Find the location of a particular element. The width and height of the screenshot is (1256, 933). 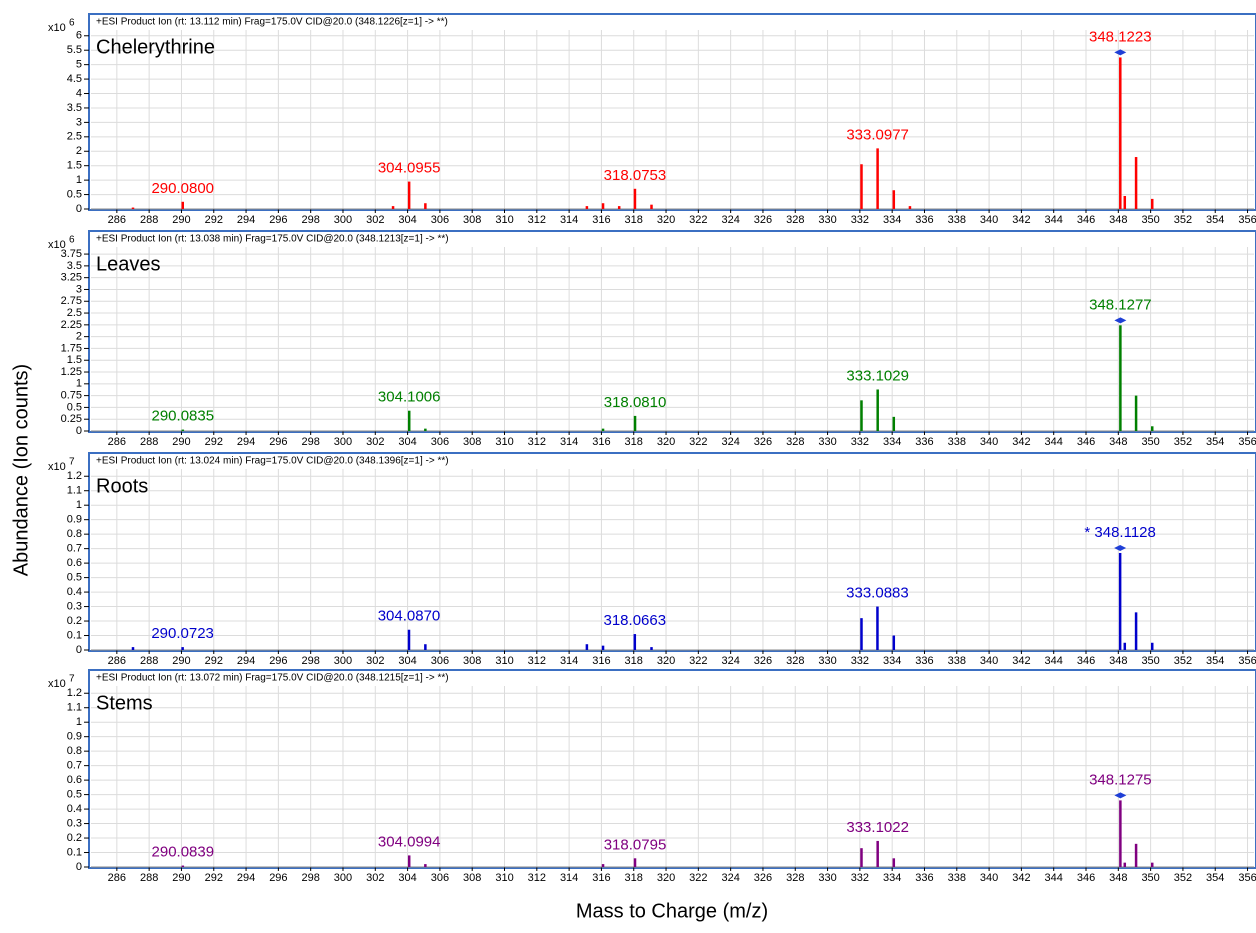

x-tick-label: 312 is located at coordinates (537, 220).